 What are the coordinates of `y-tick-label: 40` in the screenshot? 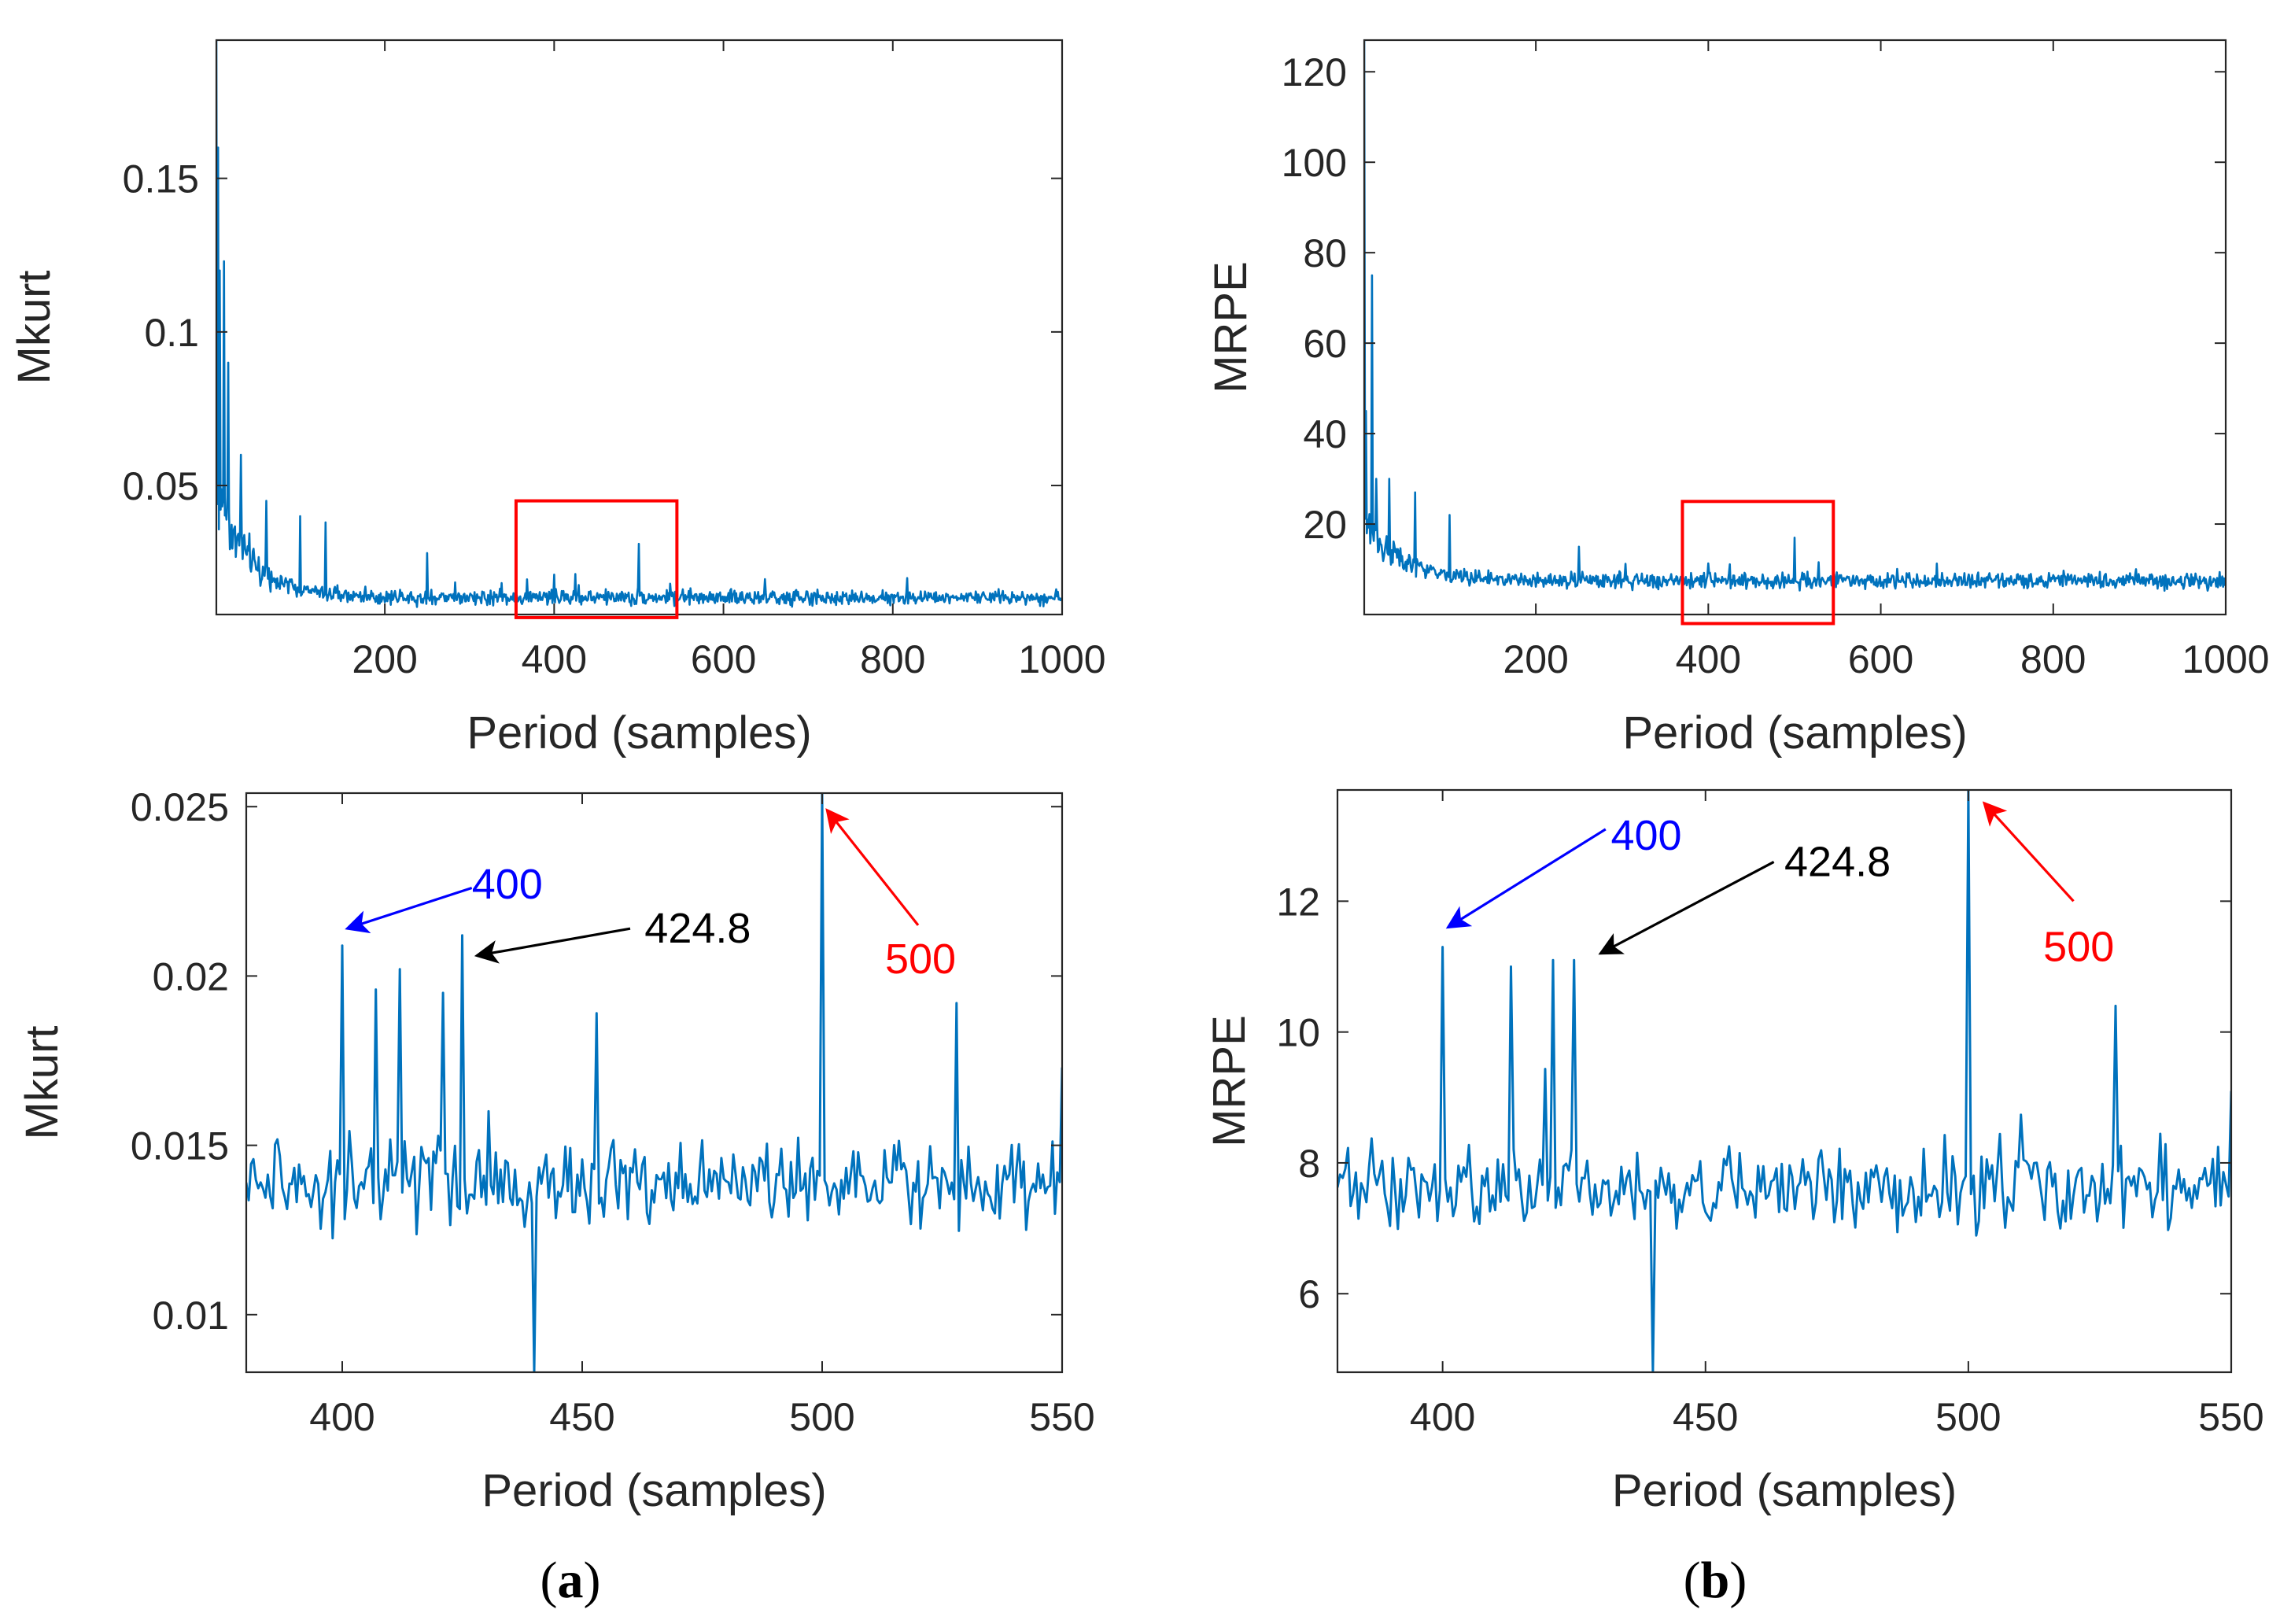 It's located at (1325, 434).